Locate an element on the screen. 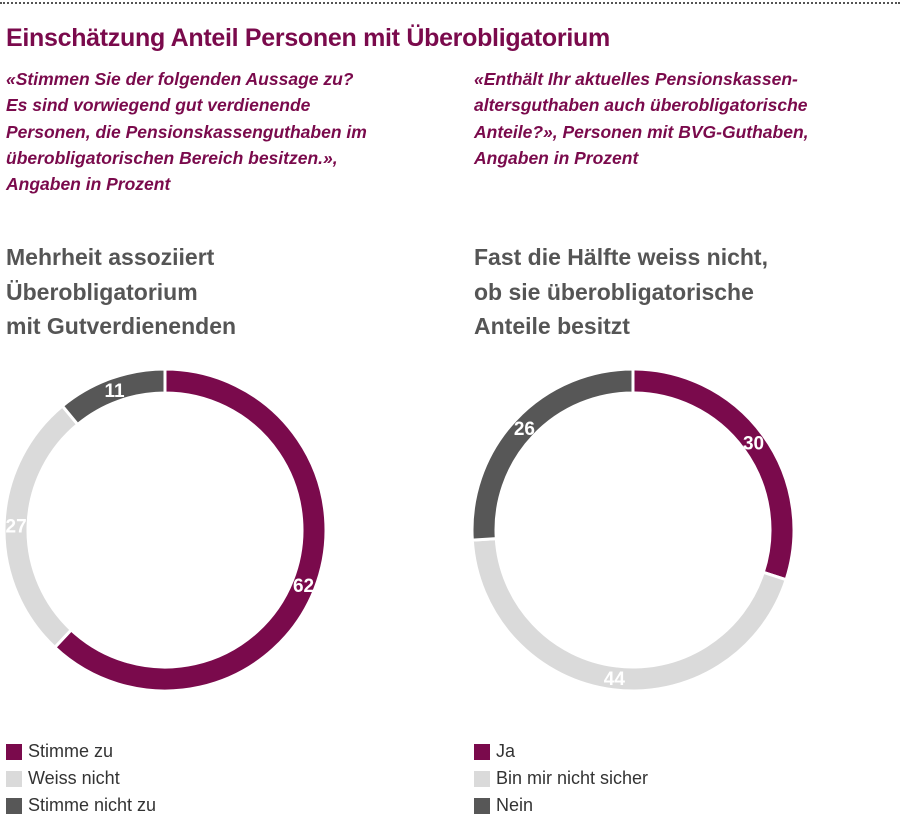  donut-slice-nein is located at coordinates (552, 454).